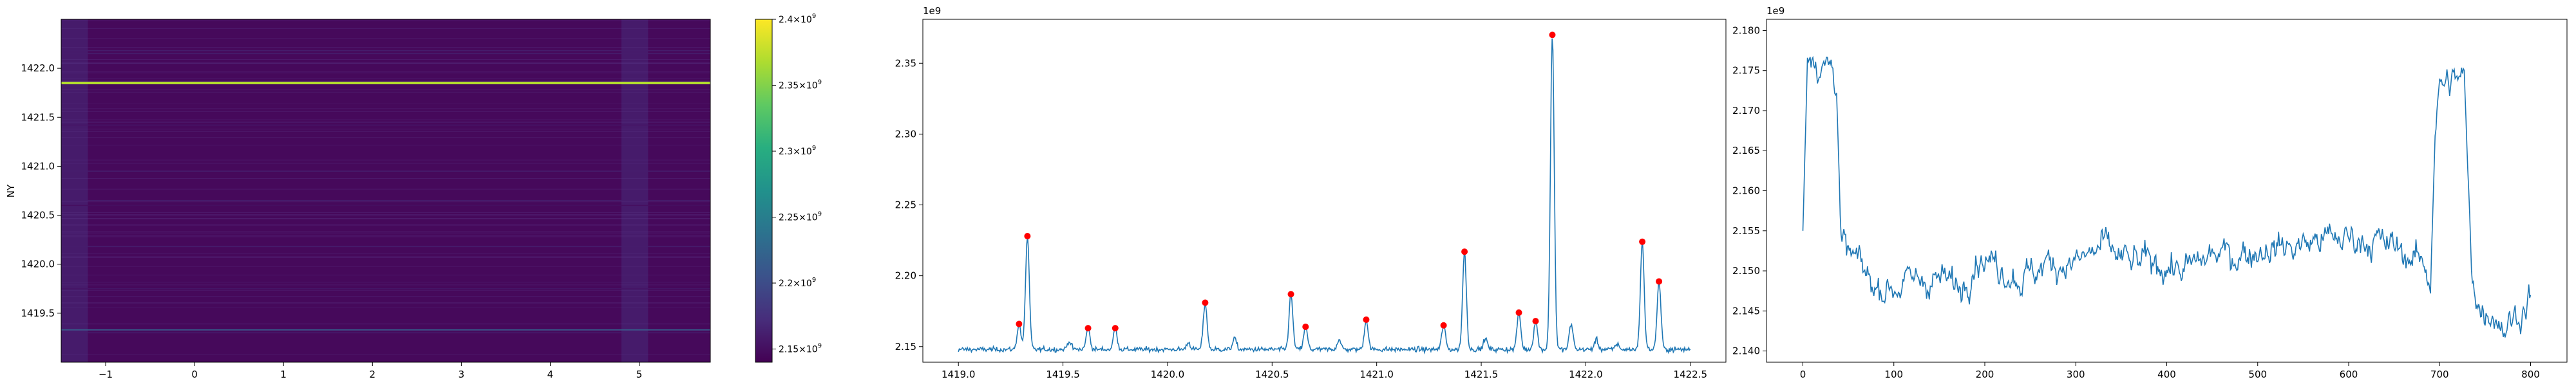 This screenshot has height=386, width=2576. I want to click on heatmap-y-tick-label: 1421.5, so click(38, 117).